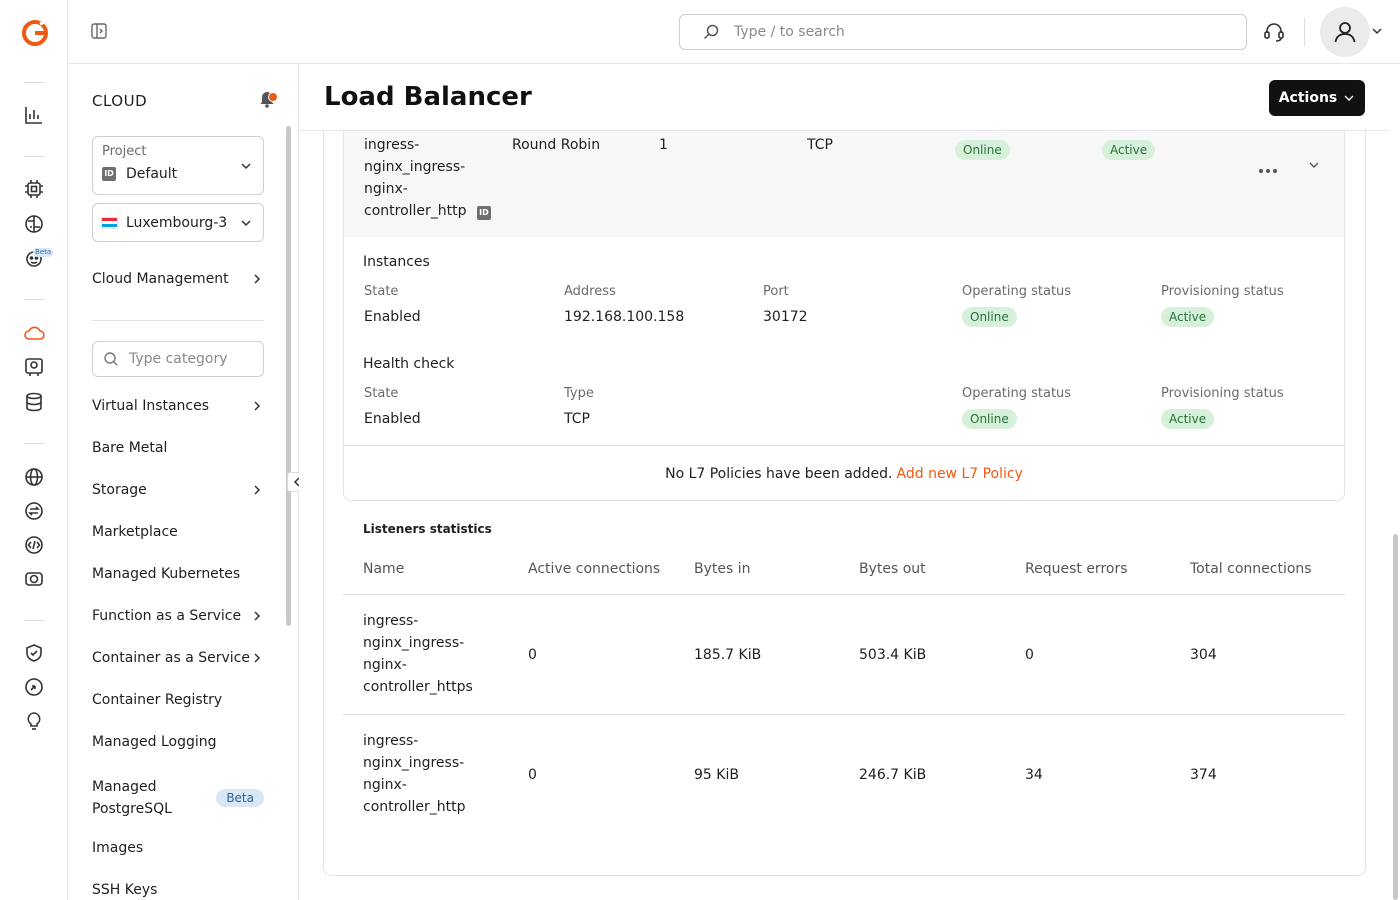 This screenshot has width=1400, height=900. Describe the element at coordinates (34, 721) in the screenshot. I see `lightbulb-icon` at that location.